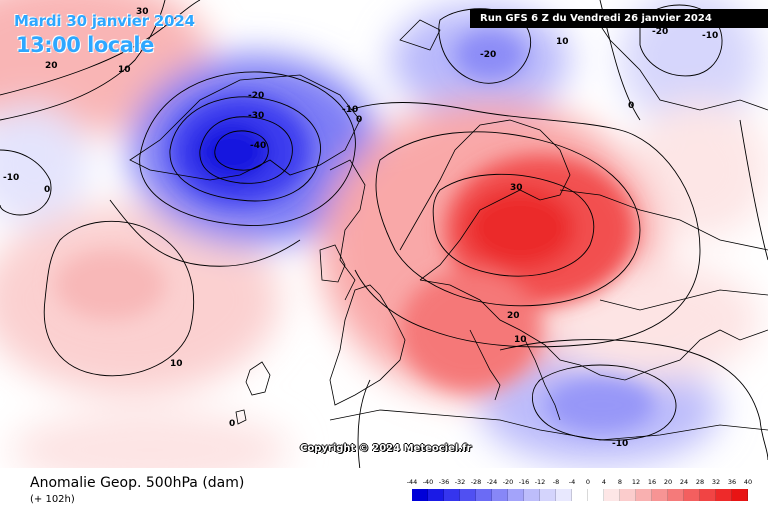  Describe the element at coordinates (524, 482) in the screenshot. I see `color-scale-tick-label: -16` at that location.